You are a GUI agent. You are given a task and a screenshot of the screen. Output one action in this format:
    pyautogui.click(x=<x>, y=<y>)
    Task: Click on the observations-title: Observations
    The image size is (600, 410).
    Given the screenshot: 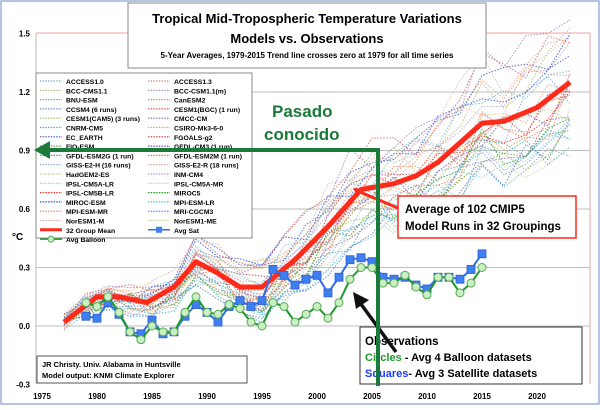 What is the action you would take?
    pyautogui.click(x=402, y=342)
    